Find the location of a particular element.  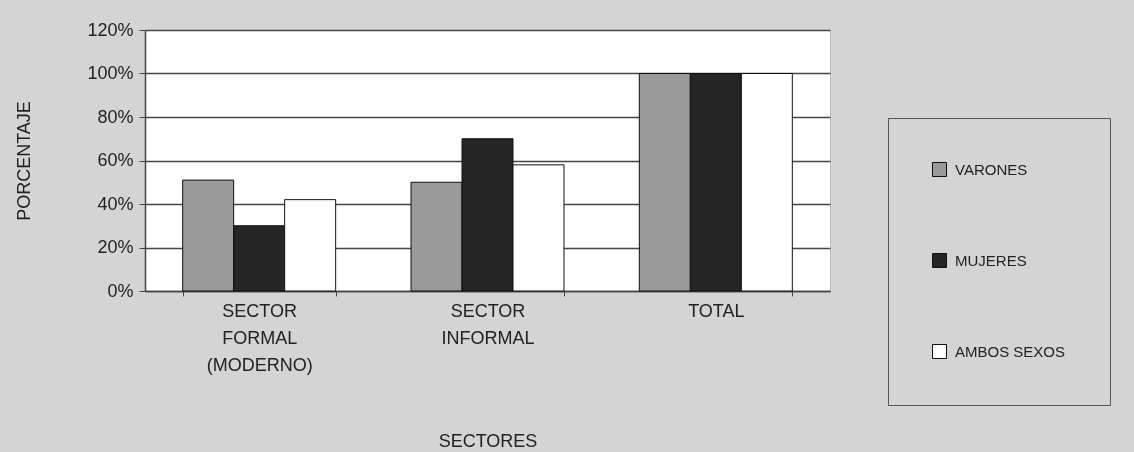

y-tick-label: 120% is located at coordinates (110, 29).